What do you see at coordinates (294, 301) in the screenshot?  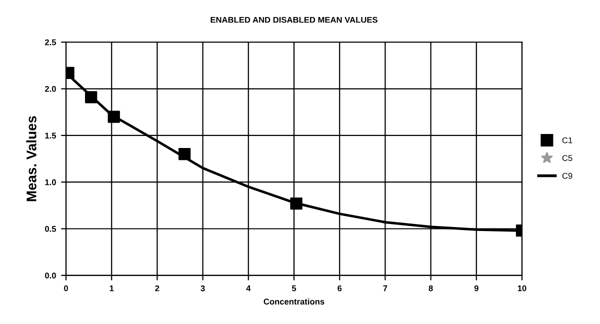 I see `x-axis-title: Concentrations` at bounding box center [294, 301].